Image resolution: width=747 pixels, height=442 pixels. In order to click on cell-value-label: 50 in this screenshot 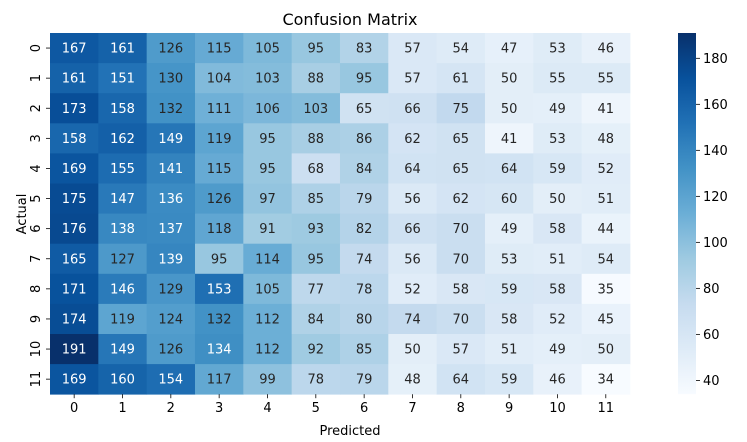, I will do `click(412, 350)`.